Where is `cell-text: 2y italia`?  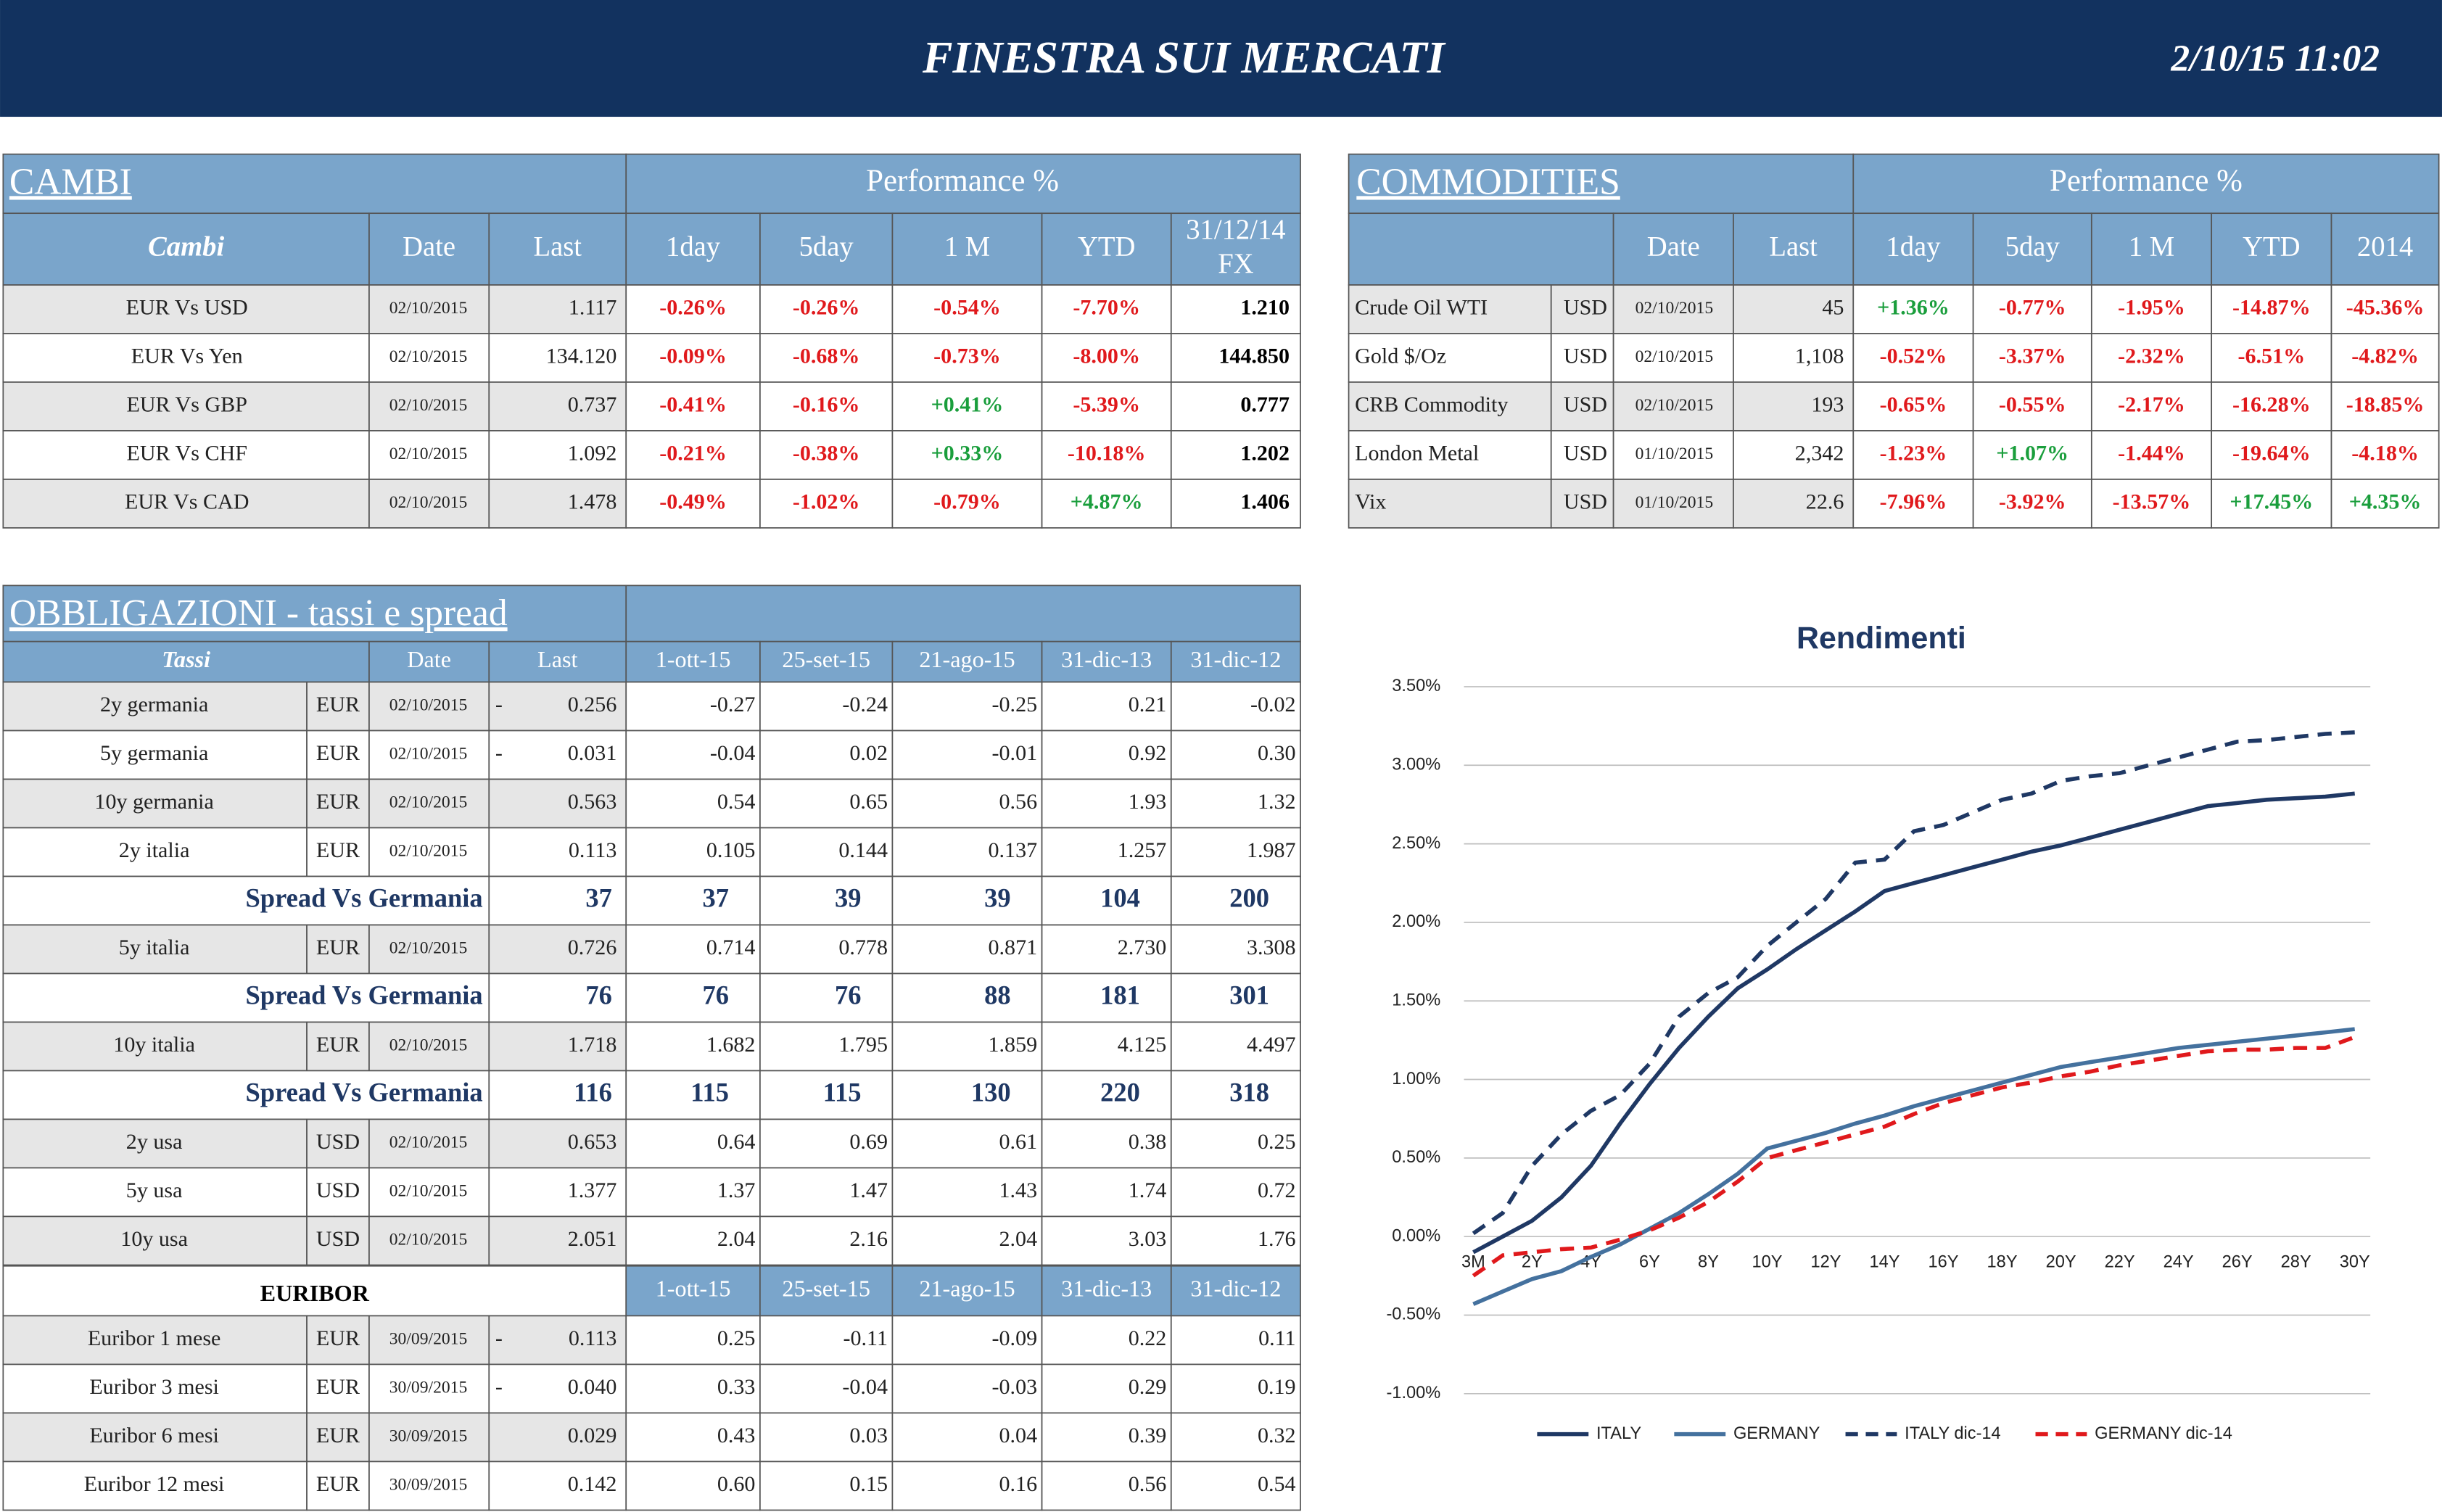 cell-text: 2y italia is located at coordinates (154, 850).